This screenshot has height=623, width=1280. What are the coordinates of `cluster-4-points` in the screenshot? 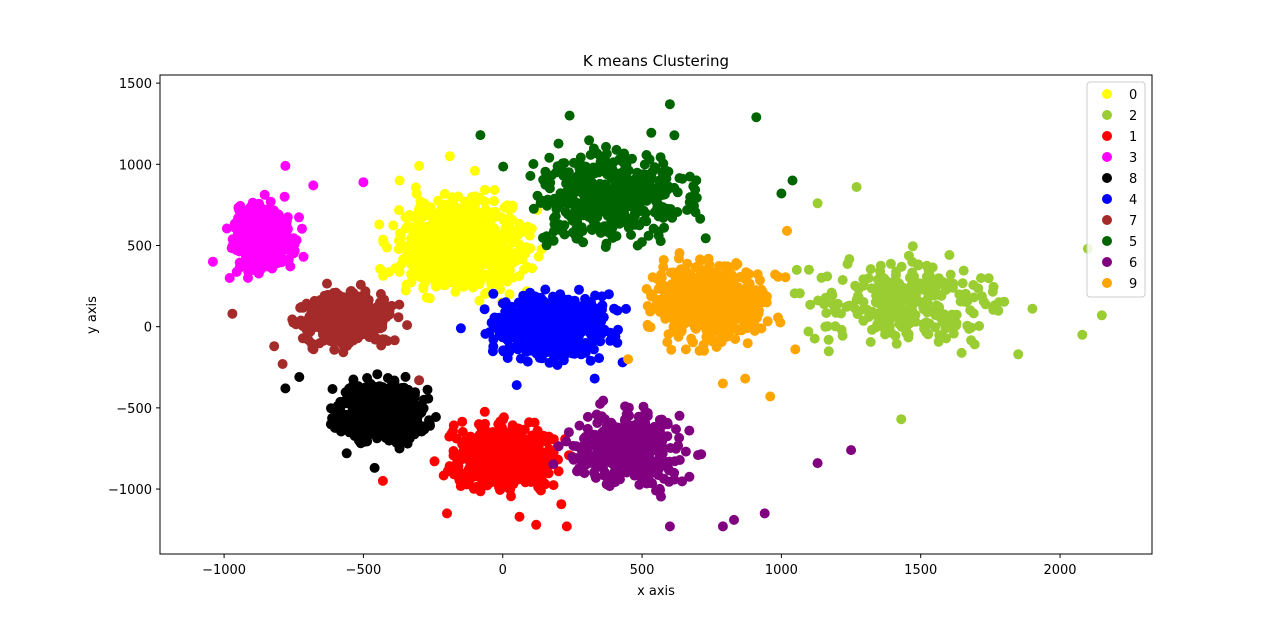 It's located at (543, 337).